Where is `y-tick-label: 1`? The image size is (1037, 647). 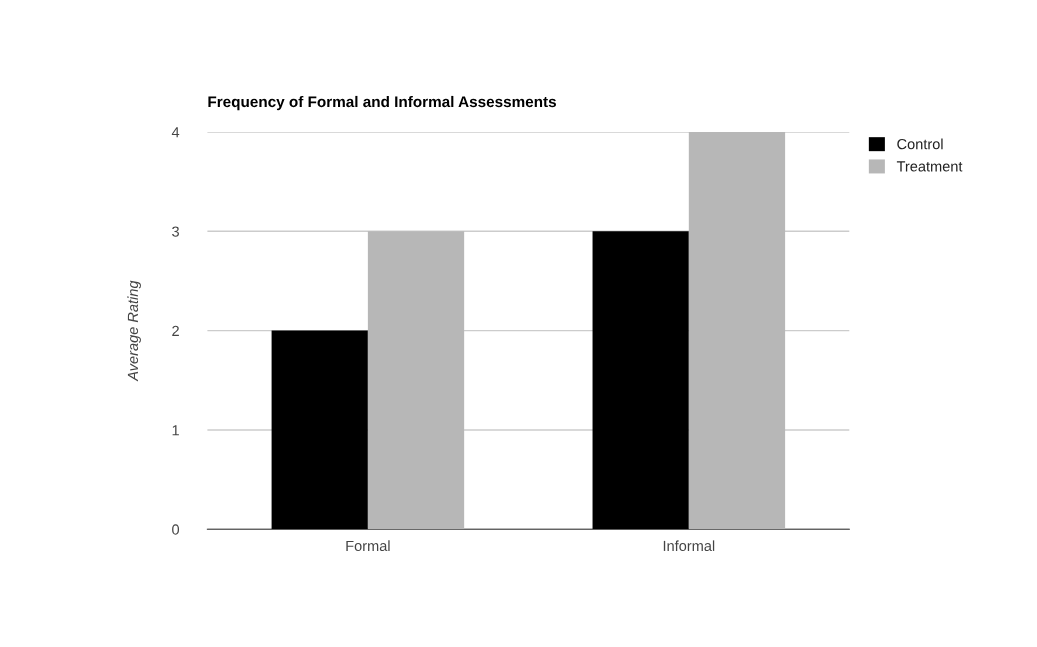
y-tick-label: 1 is located at coordinates (175, 430).